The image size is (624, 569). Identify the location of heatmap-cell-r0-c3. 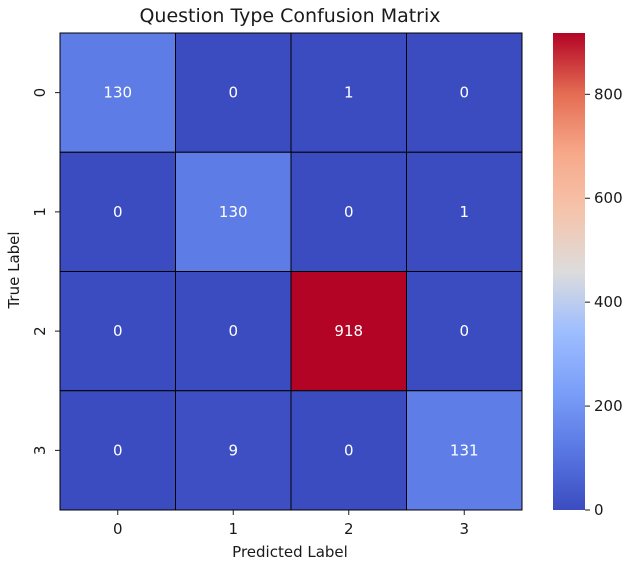
(464, 92).